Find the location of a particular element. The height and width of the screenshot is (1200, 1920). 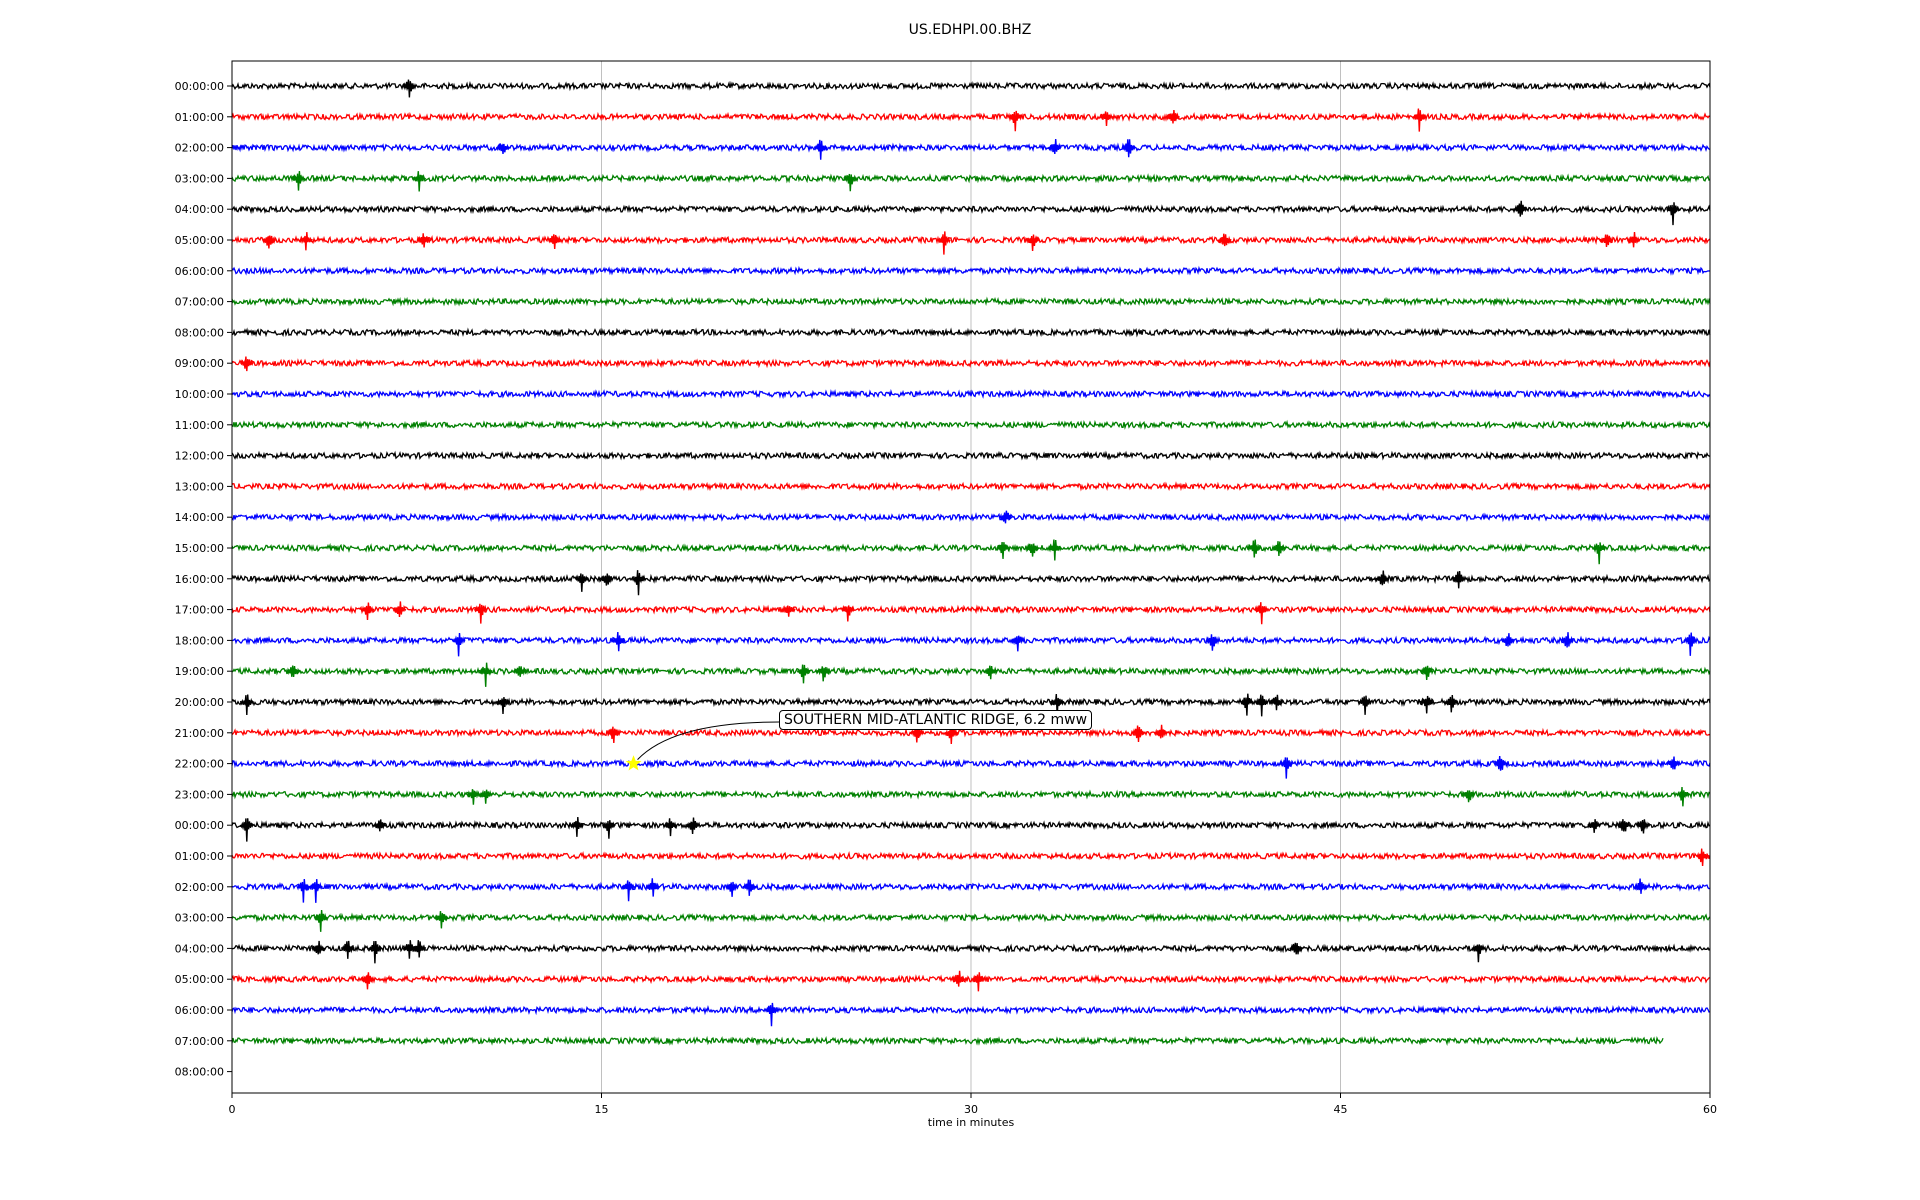

y-tick-label: 23:00:00 is located at coordinates (199, 794).